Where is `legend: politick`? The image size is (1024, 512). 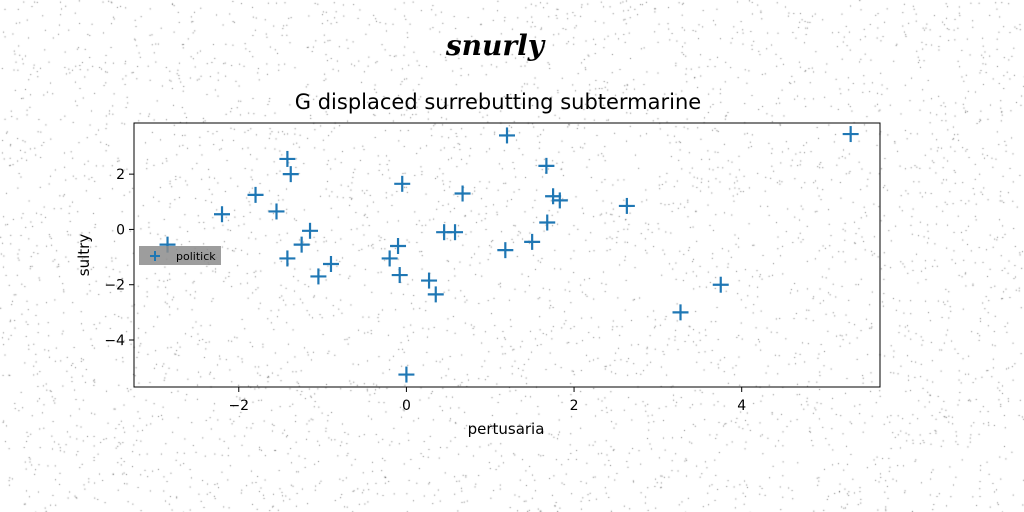 legend: politick is located at coordinates (180, 255).